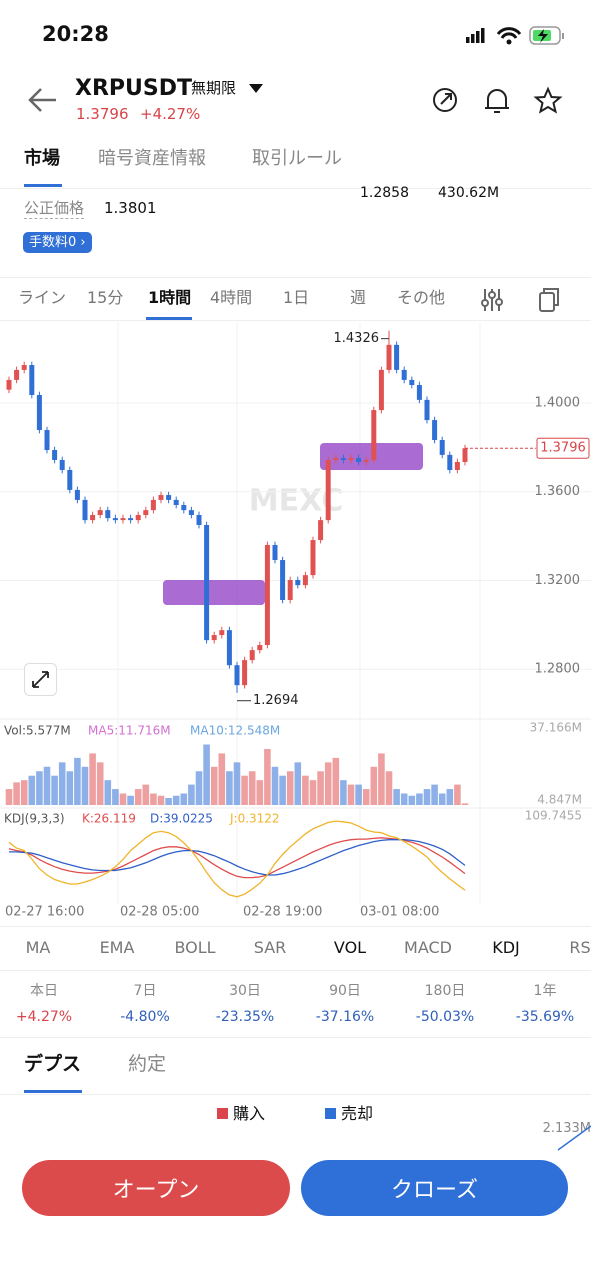 This screenshot has height=1280, width=591. Describe the element at coordinates (556, 728) in the screenshot. I see `volume-tick-label: 37.166M` at that location.